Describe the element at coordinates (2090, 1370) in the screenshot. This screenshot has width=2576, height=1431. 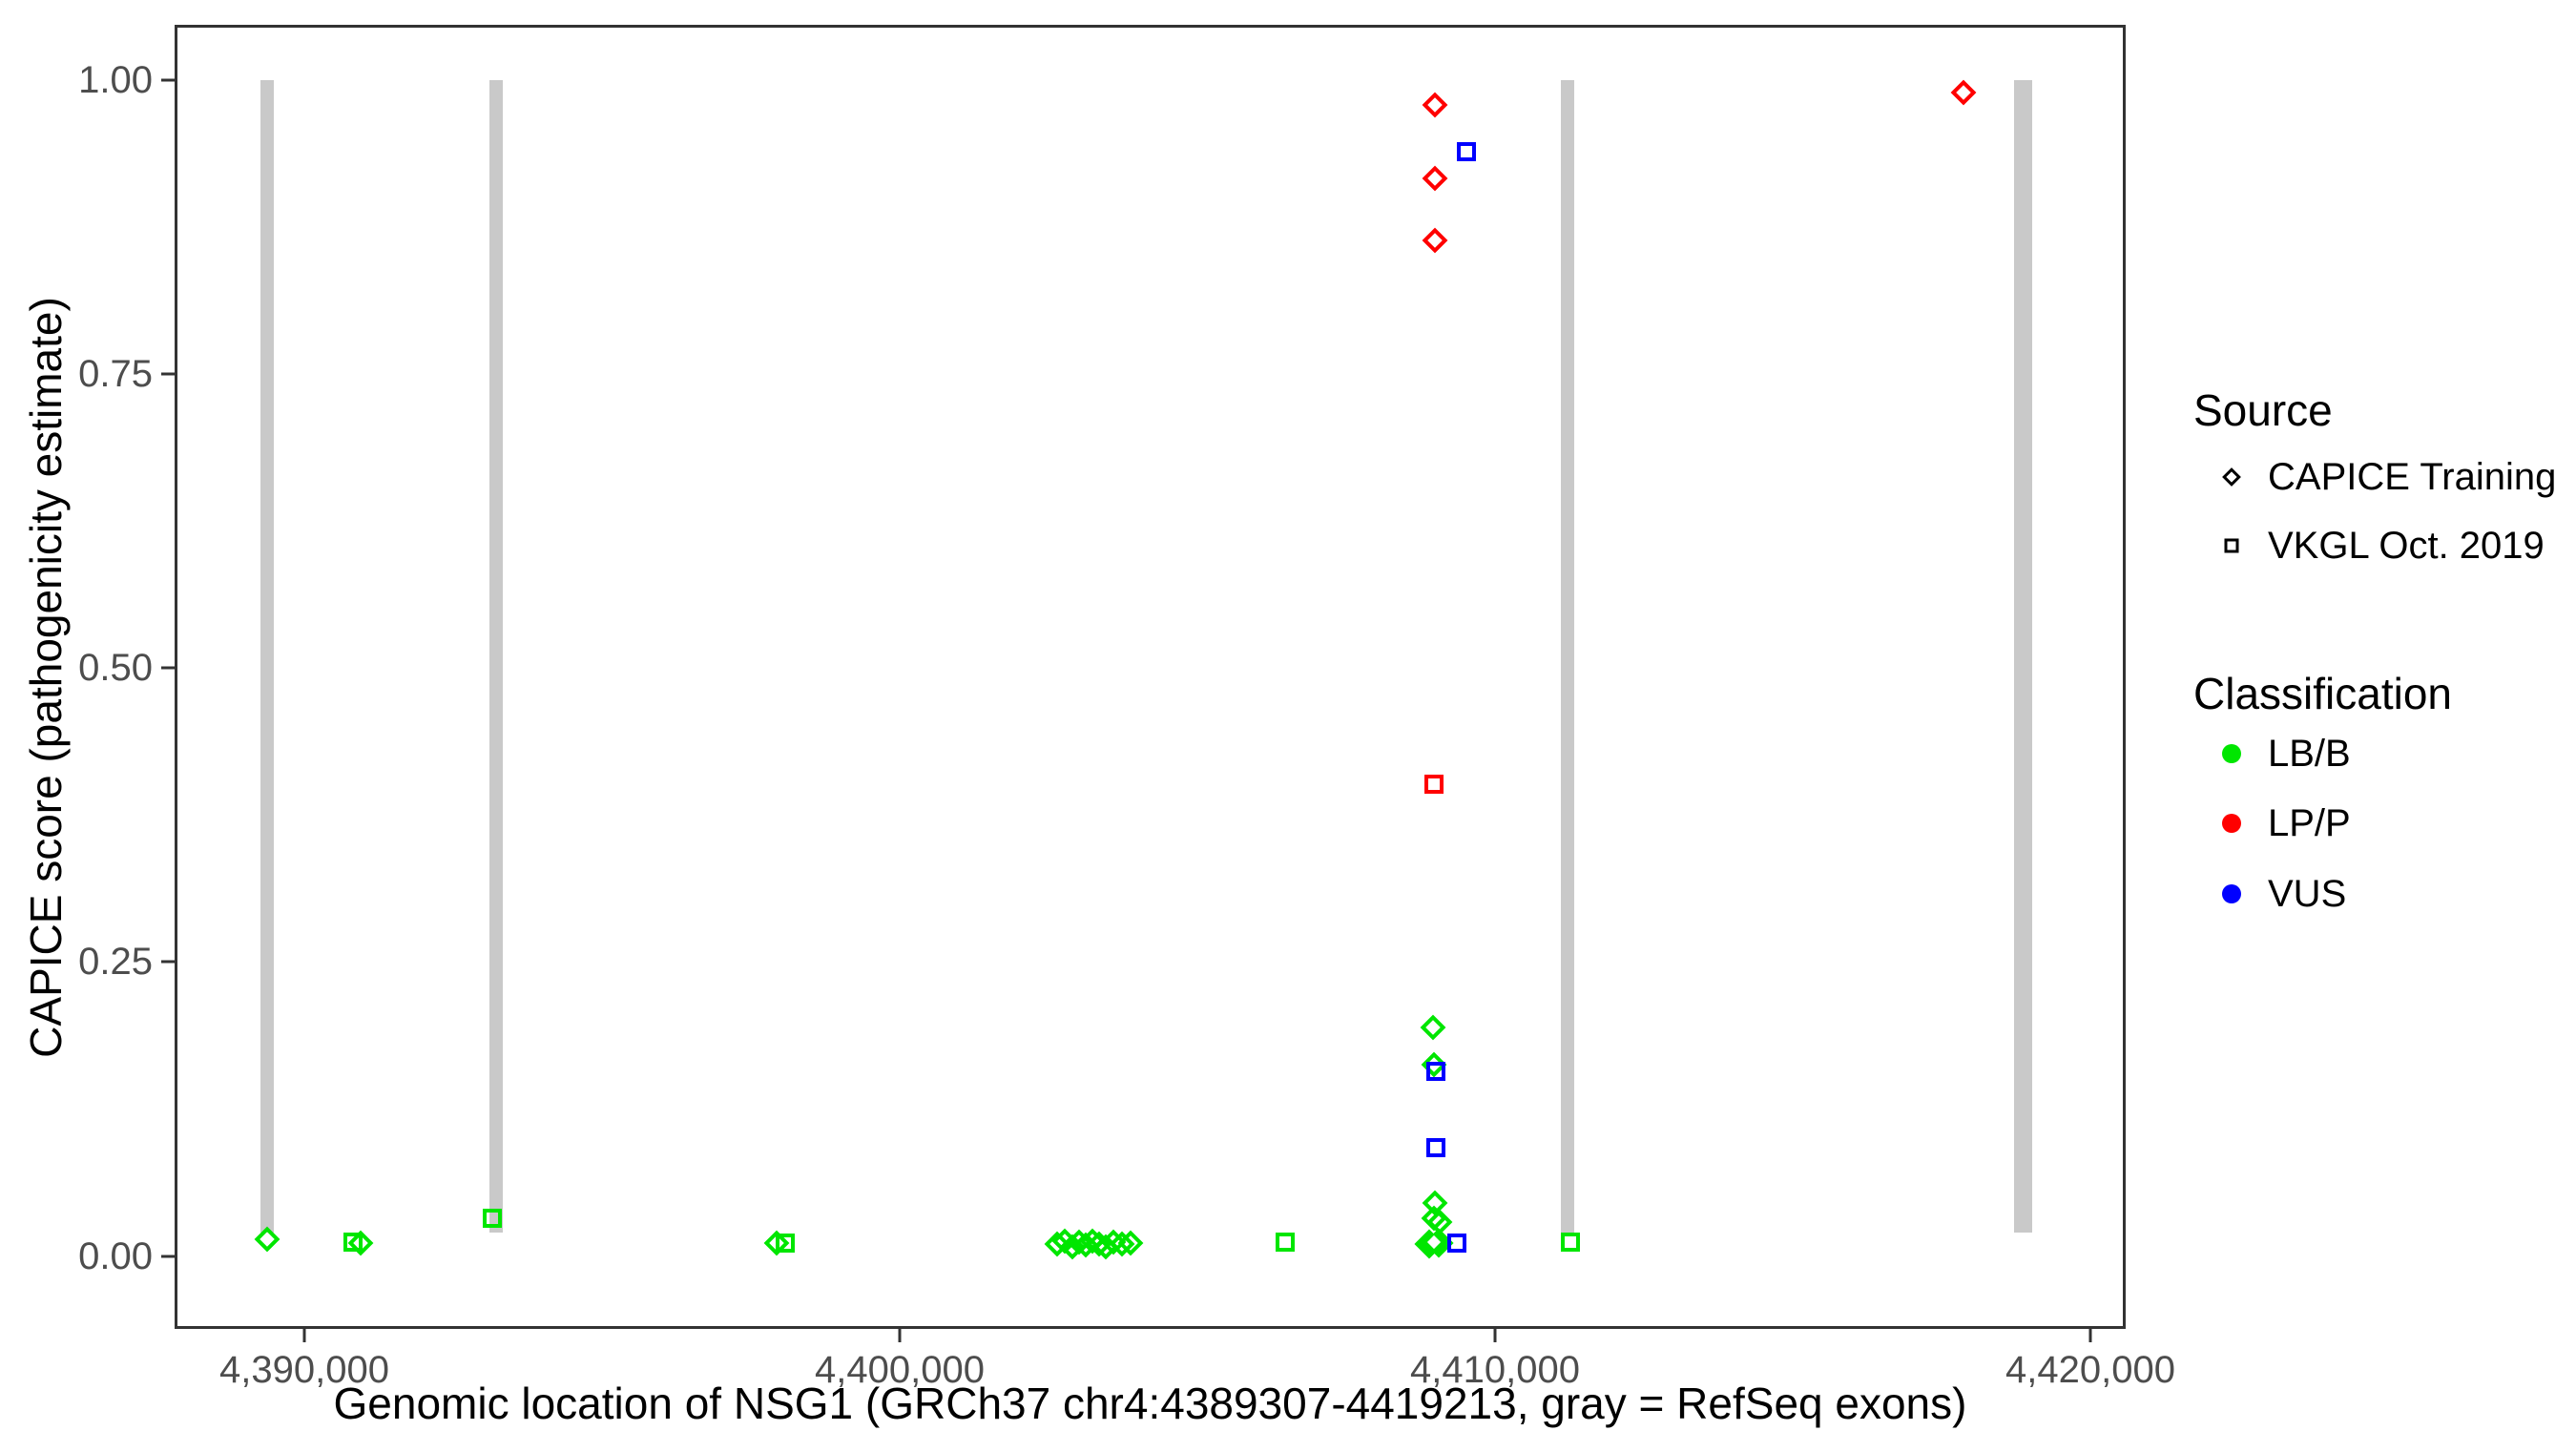
I see `x-axis-tick-label: 4,420,000` at that location.